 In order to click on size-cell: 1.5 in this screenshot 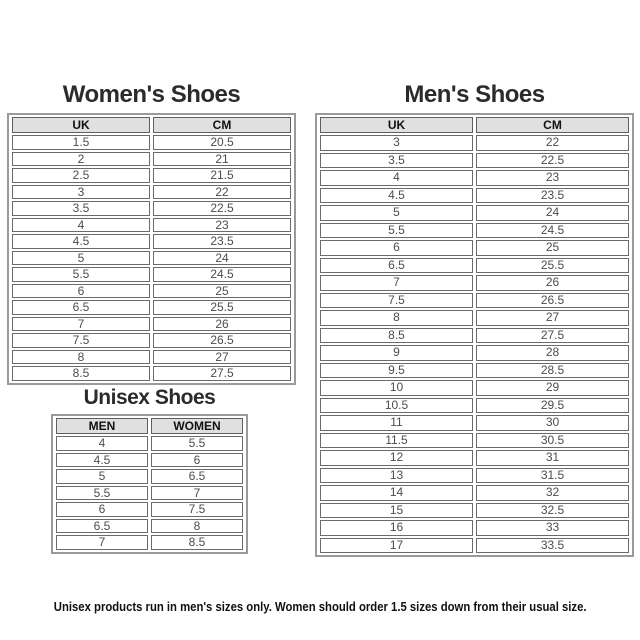, I will do `click(81, 142)`.